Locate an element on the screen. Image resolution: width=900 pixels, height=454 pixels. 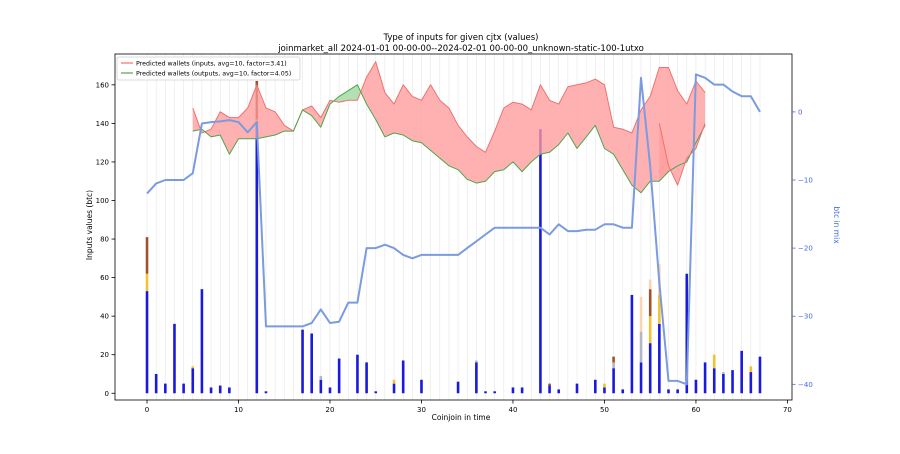
x-tick-label: 40 is located at coordinates (513, 410).